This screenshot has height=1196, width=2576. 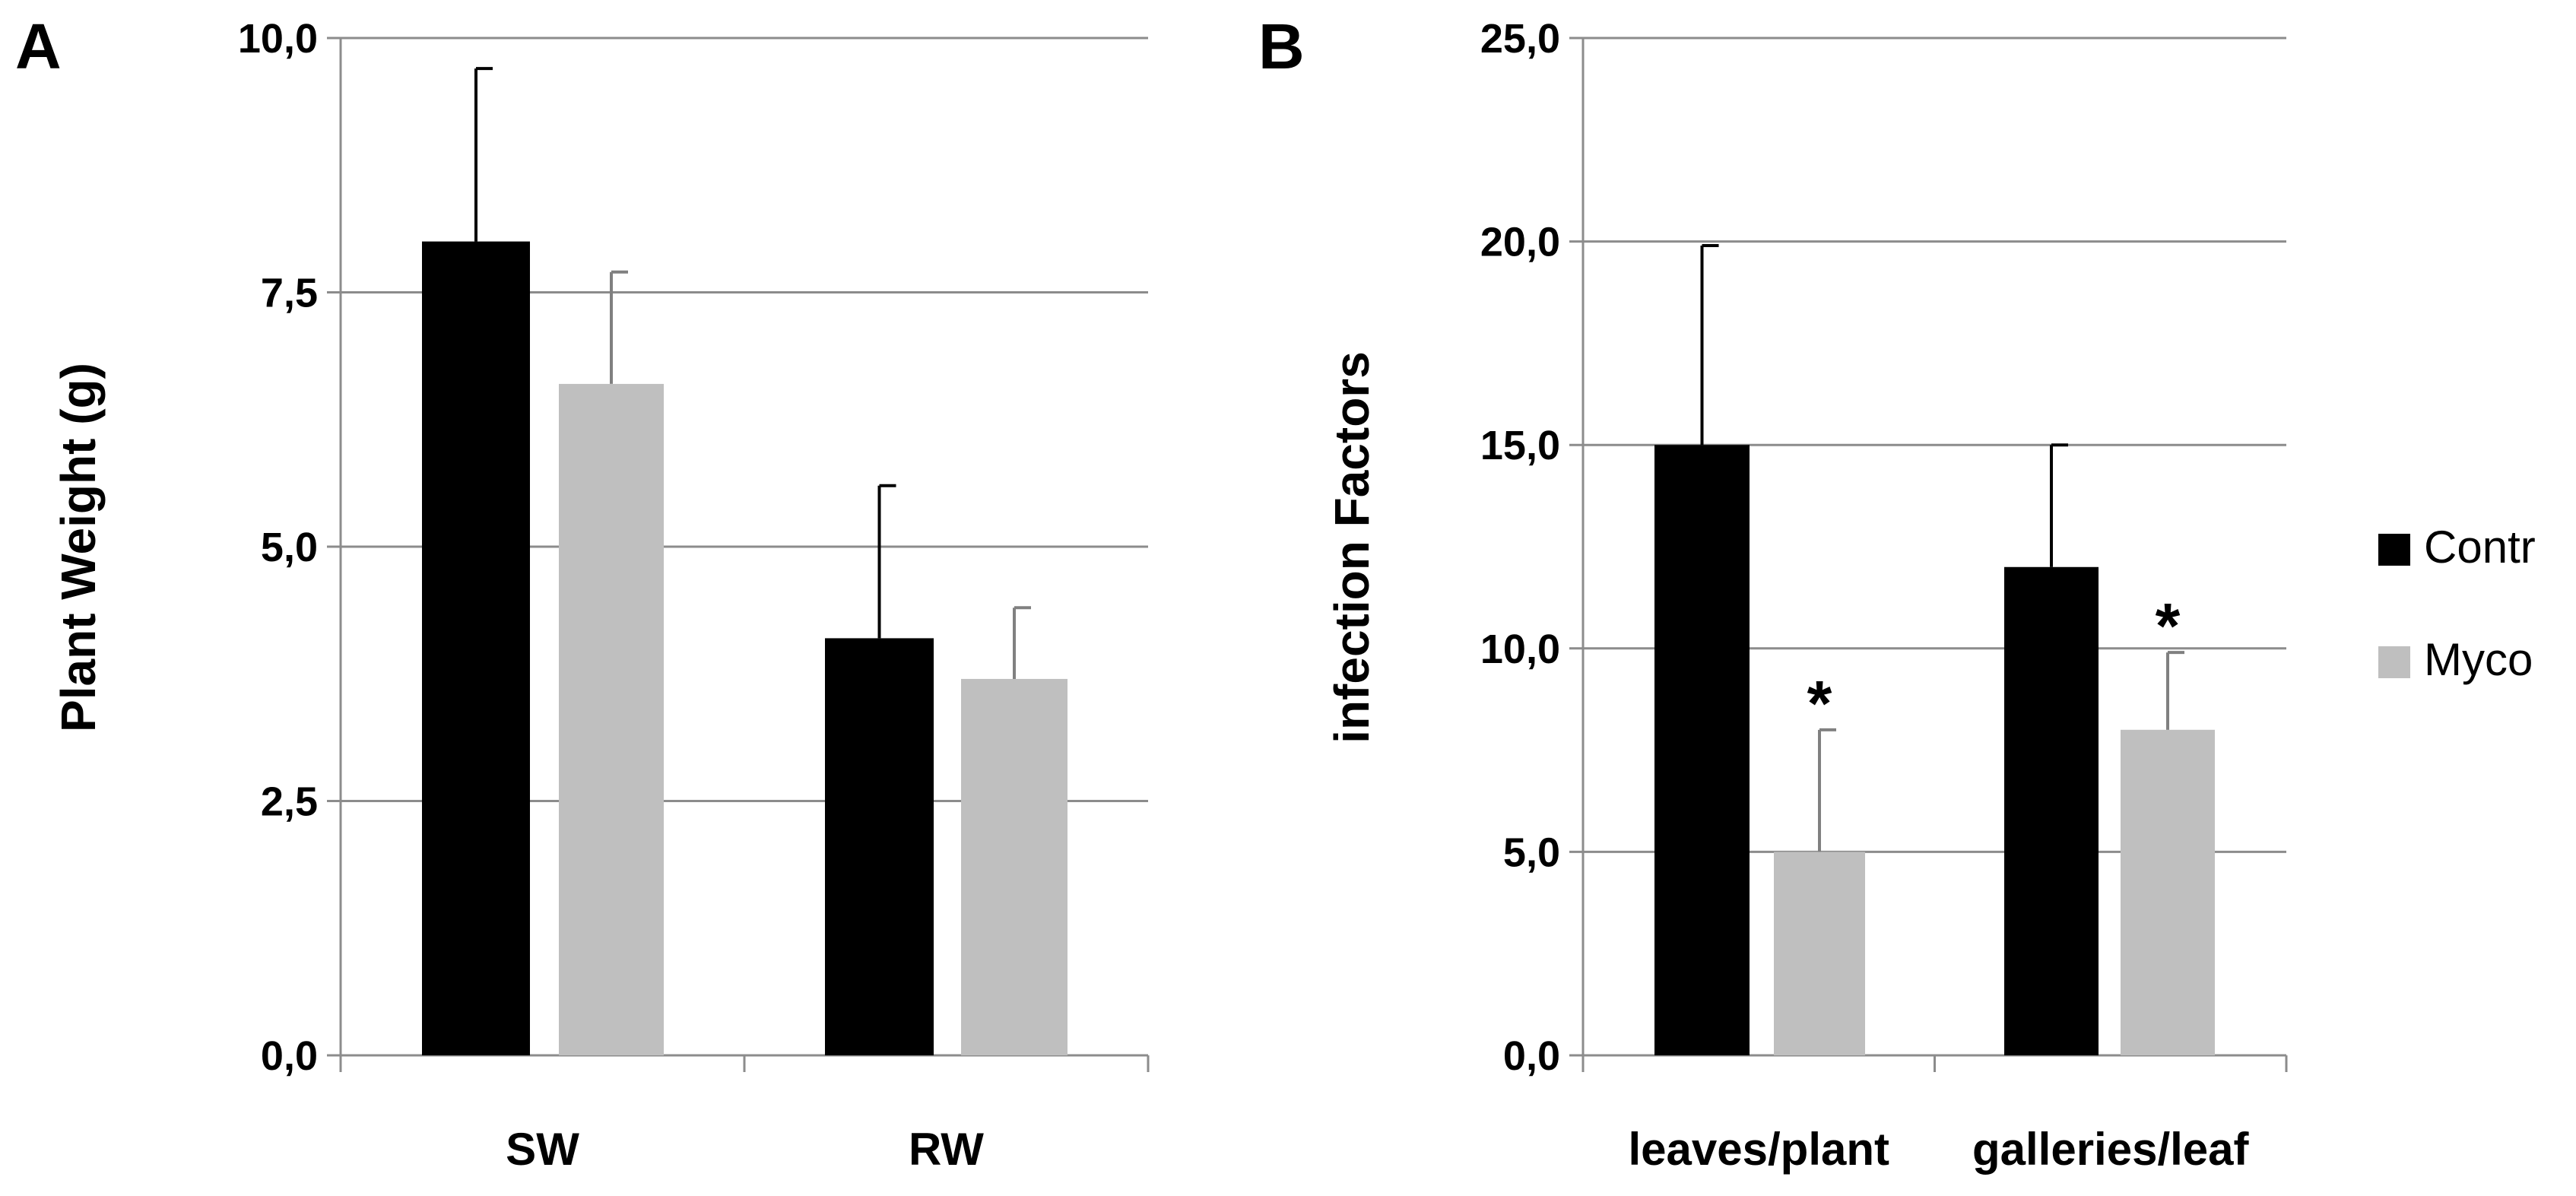 What do you see at coordinates (38, 47) in the screenshot?
I see `panel-label: A` at bounding box center [38, 47].